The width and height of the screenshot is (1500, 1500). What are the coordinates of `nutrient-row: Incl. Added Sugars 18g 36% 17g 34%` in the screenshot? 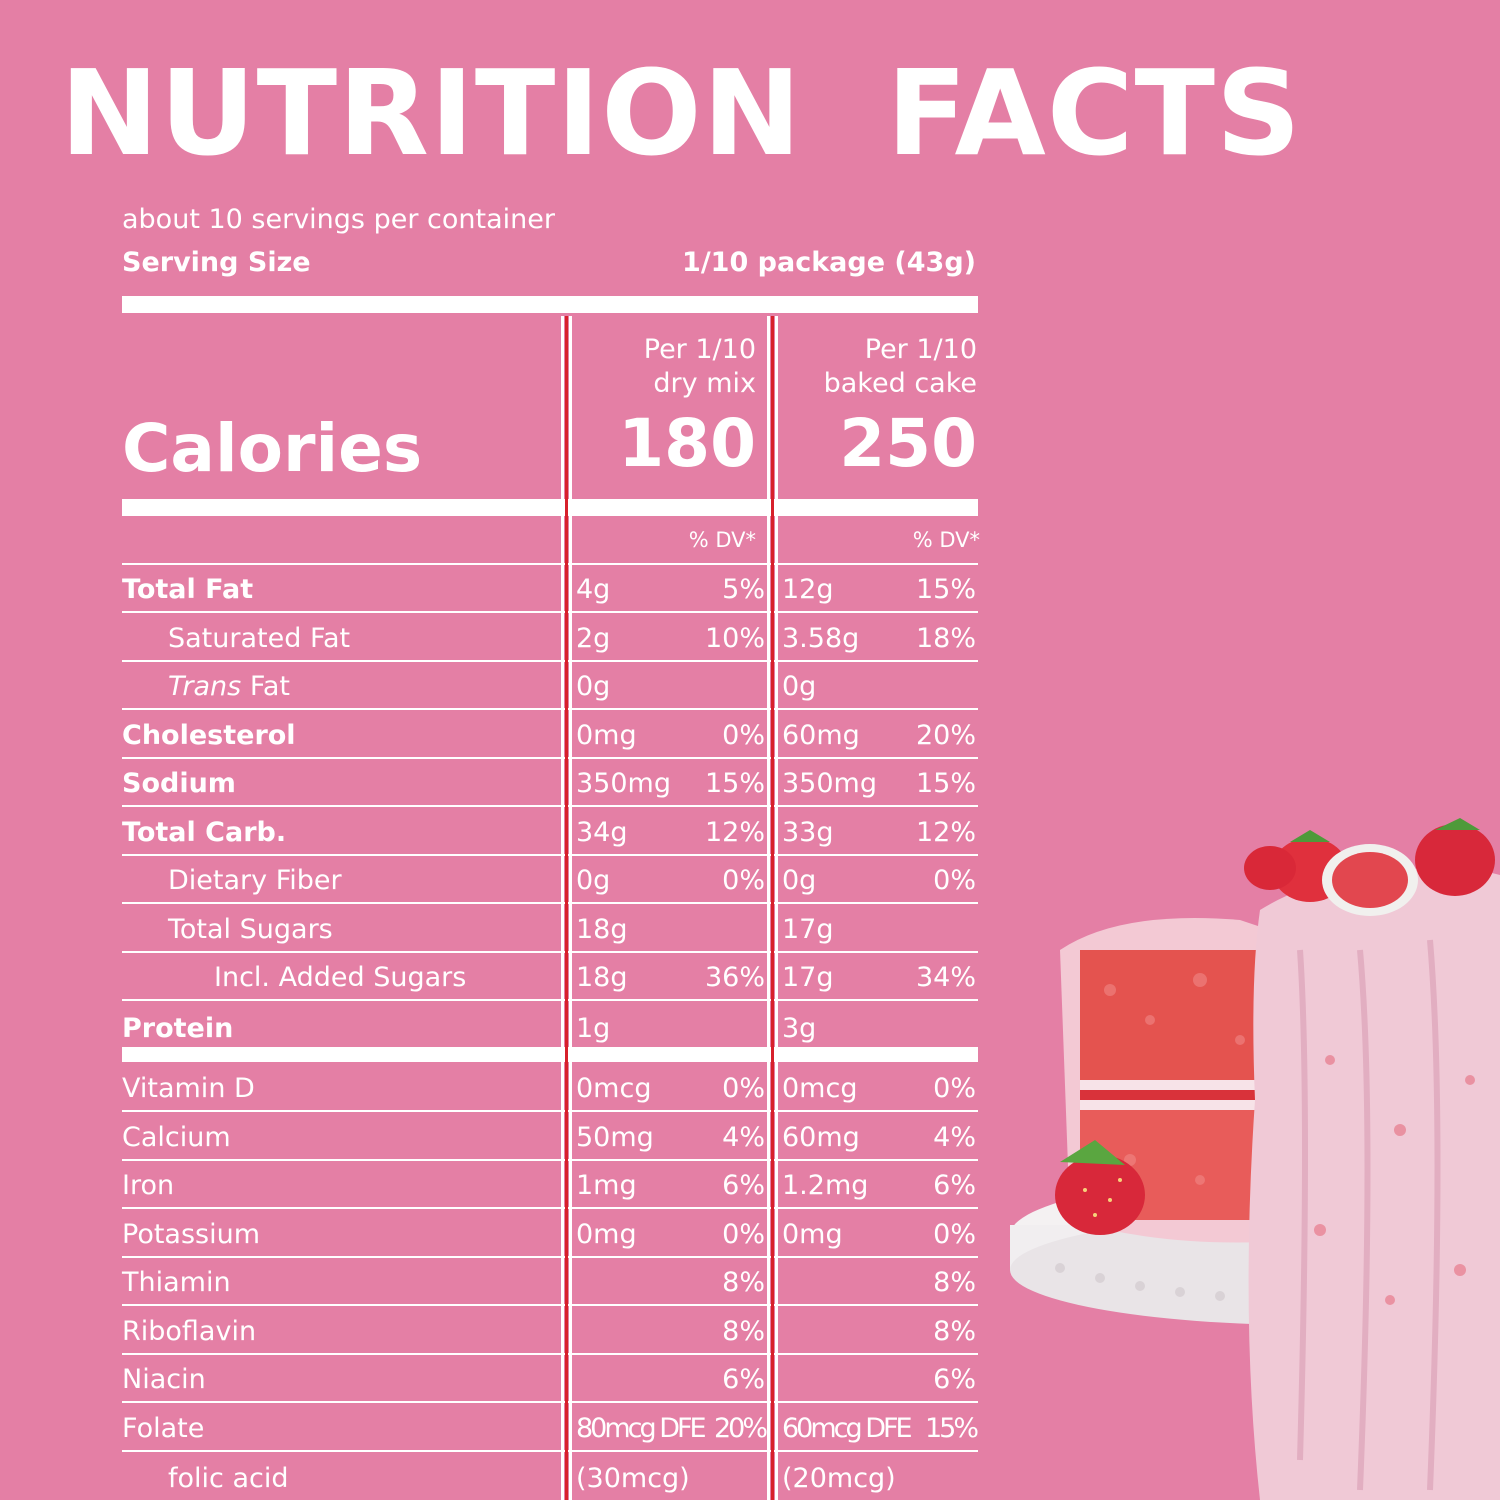 It's located at (550, 977).